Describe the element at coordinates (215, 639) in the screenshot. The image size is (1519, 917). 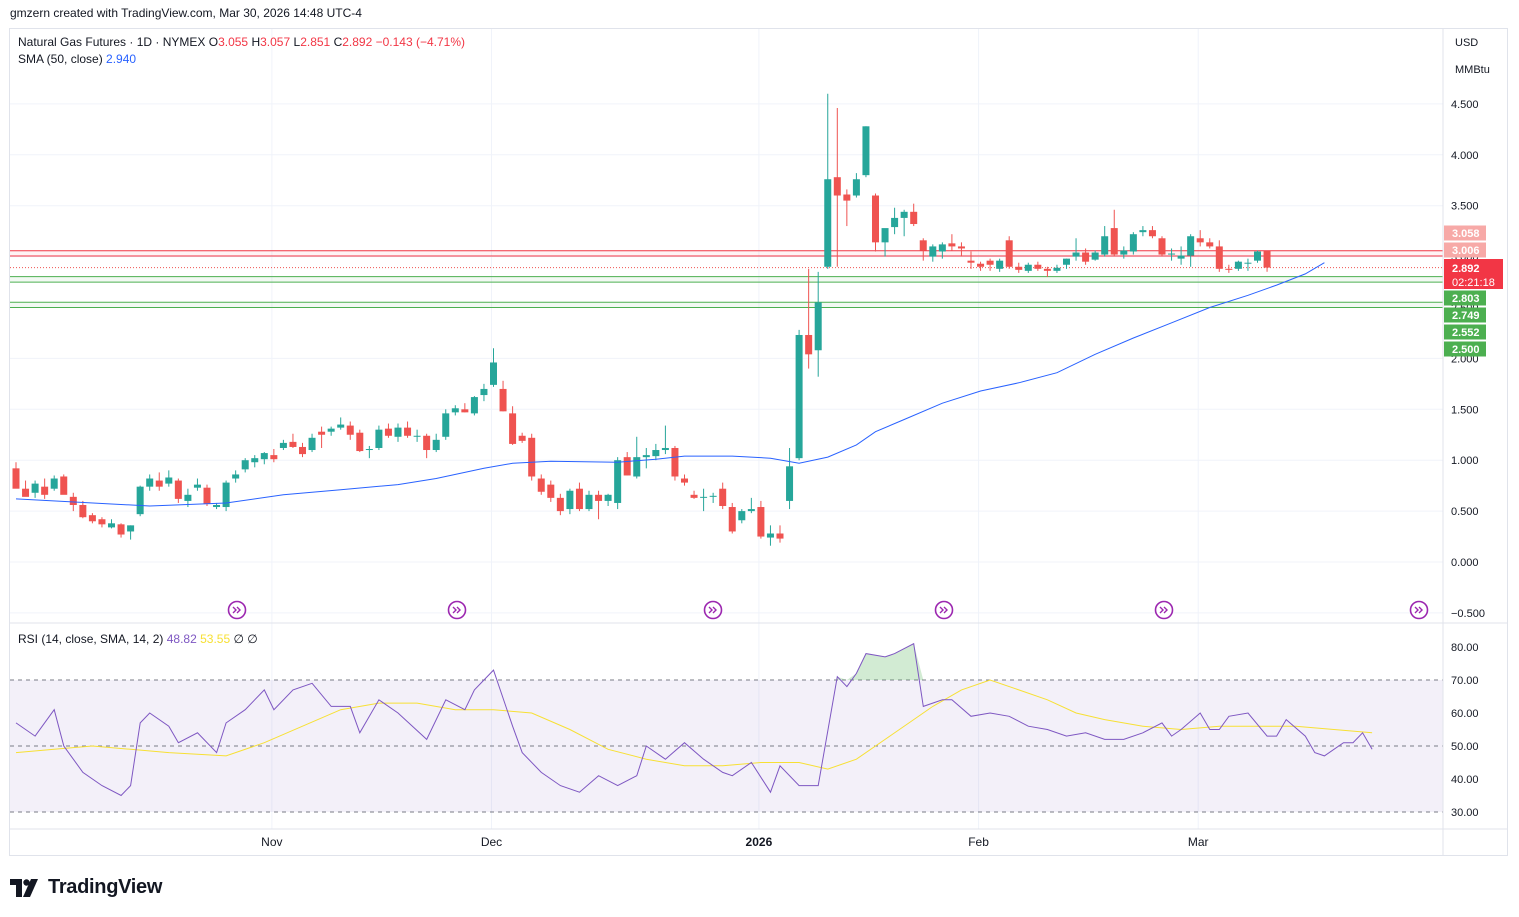
I see `rsi-sma-value: 53.55` at that location.